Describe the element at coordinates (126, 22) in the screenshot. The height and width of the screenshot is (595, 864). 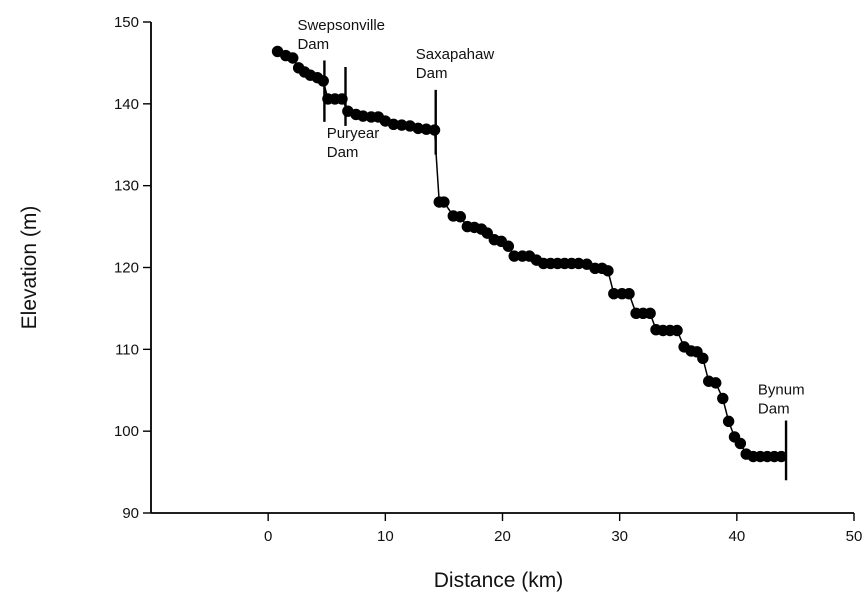
I see `y-tick-label: 150` at that location.